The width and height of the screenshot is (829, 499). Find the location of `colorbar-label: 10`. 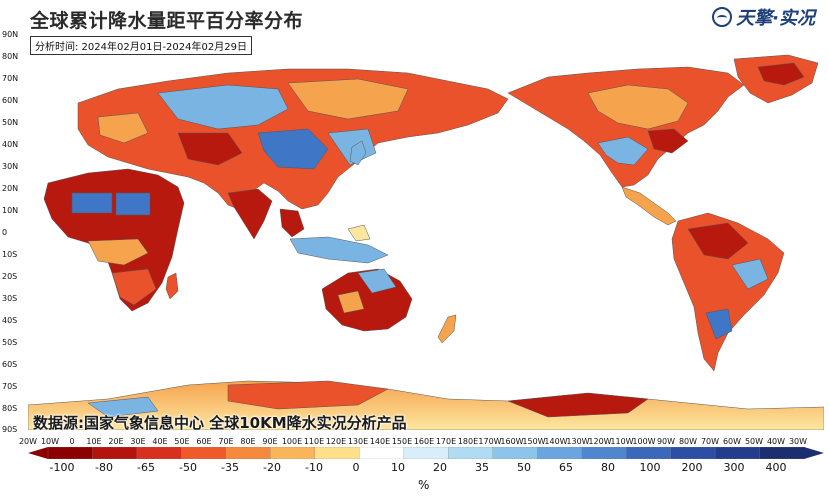

colorbar-label: 10 is located at coordinates (398, 467).